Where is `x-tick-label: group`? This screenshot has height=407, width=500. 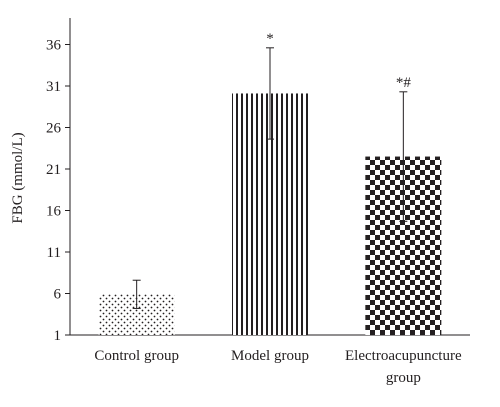
x-tick-label: group is located at coordinates (403, 378).